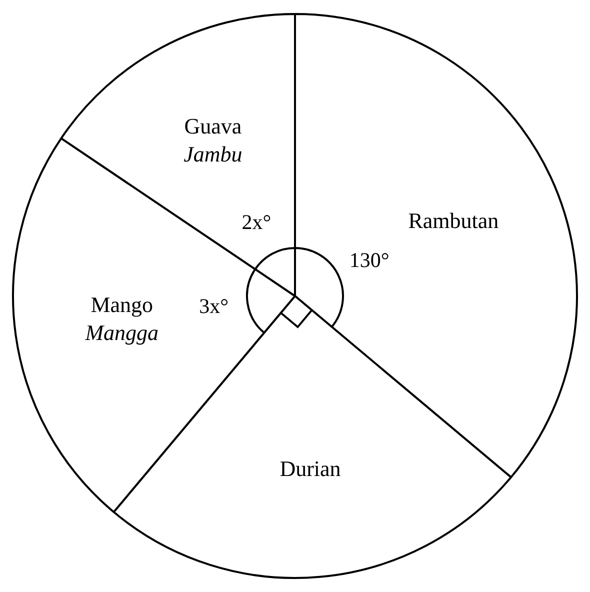 The width and height of the screenshot is (590, 592). I want to click on text: 3x°, so click(213, 306).